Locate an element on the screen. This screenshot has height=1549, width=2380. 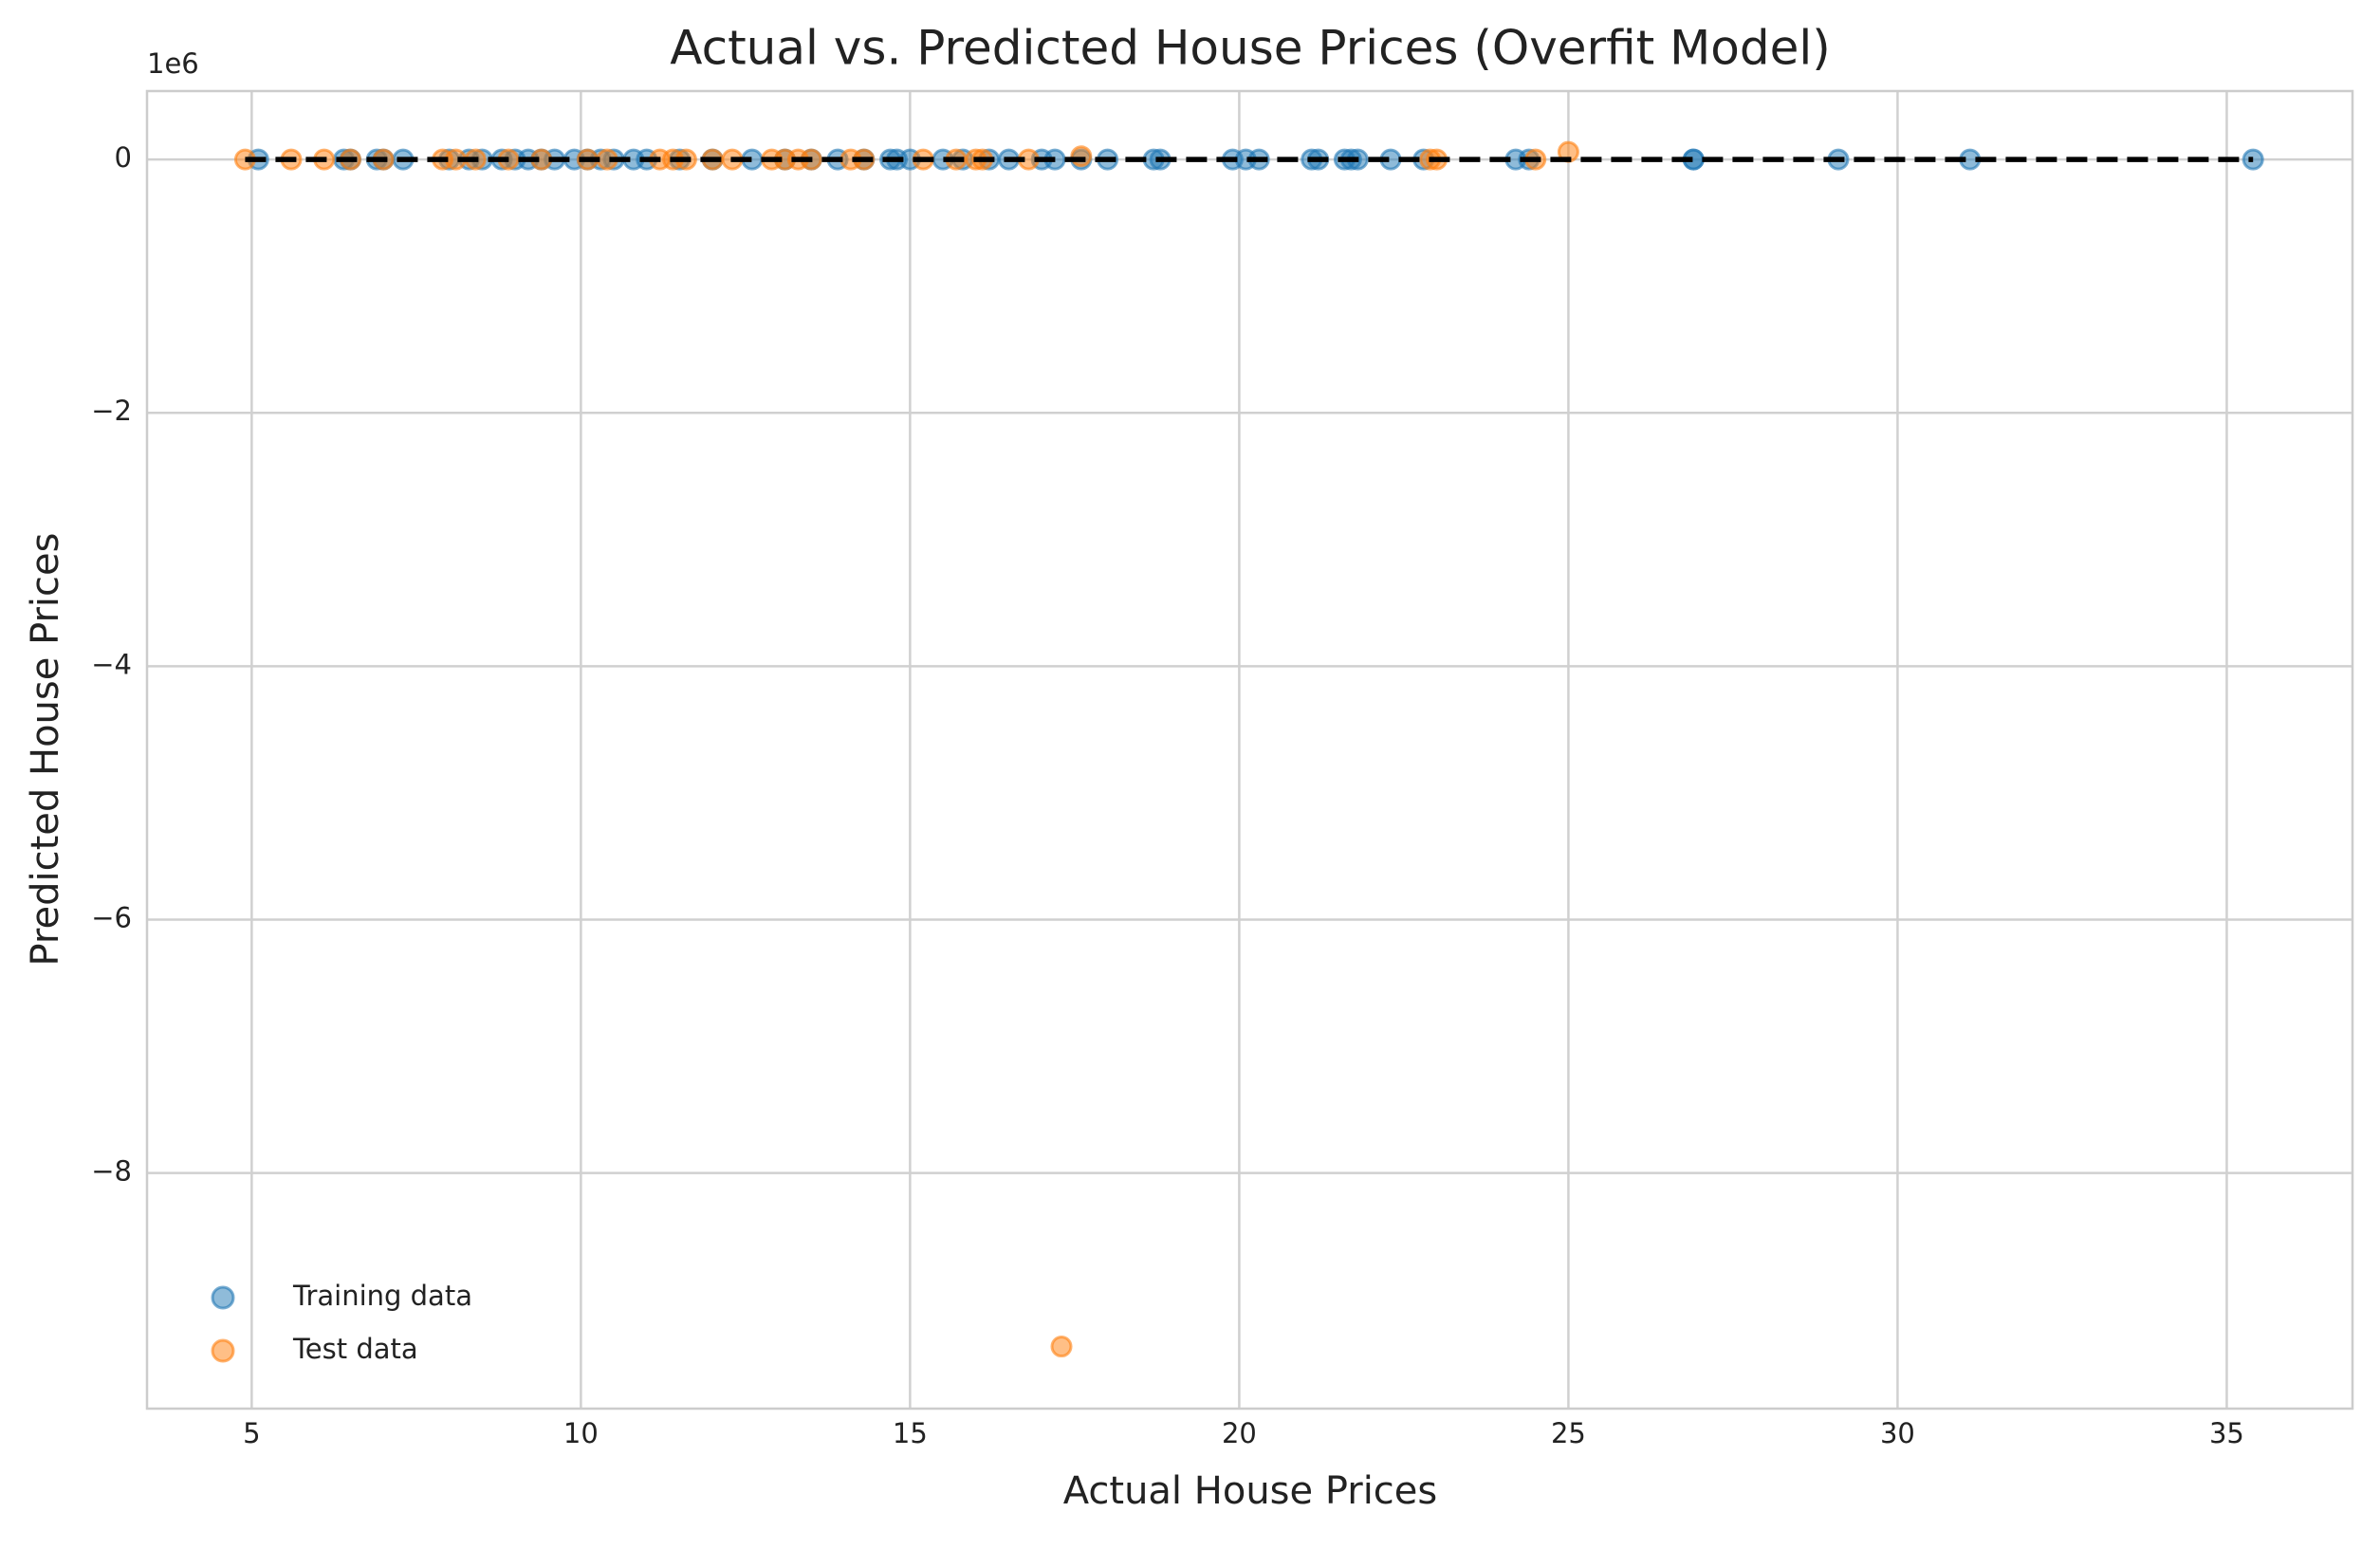
y-tick-label: −4 is located at coordinates (111, 664).